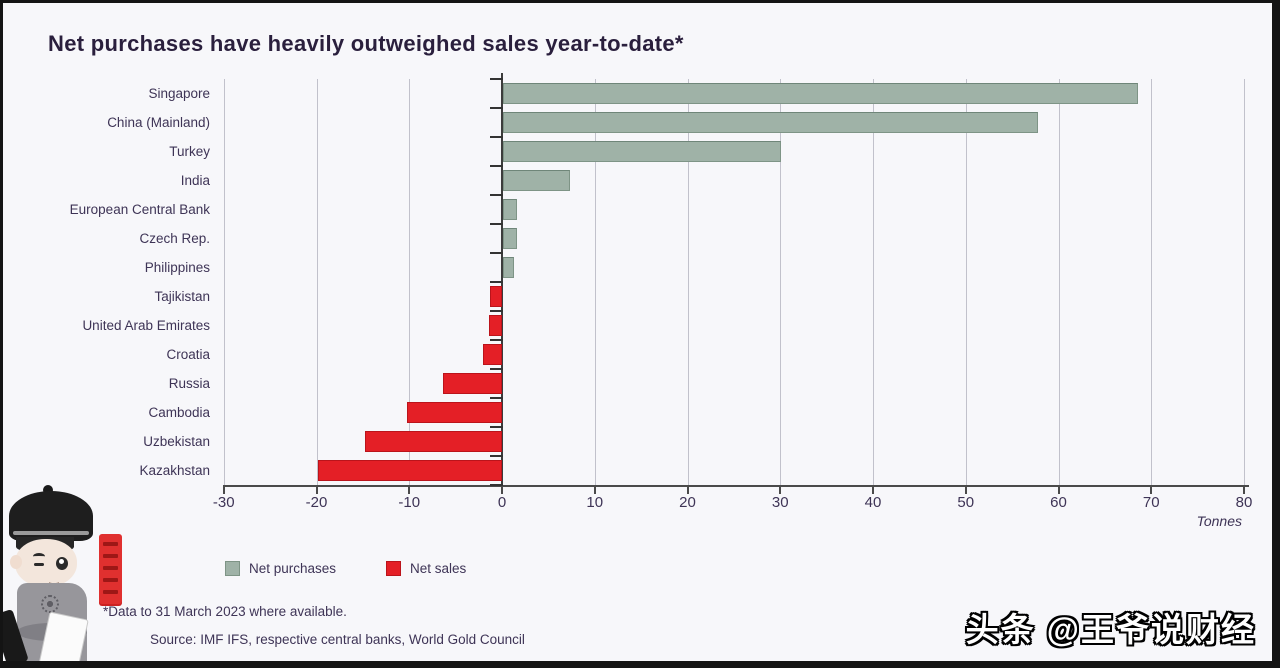  What do you see at coordinates (176, 441) in the screenshot?
I see `category-label: Uzbekistan` at bounding box center [176, 441].